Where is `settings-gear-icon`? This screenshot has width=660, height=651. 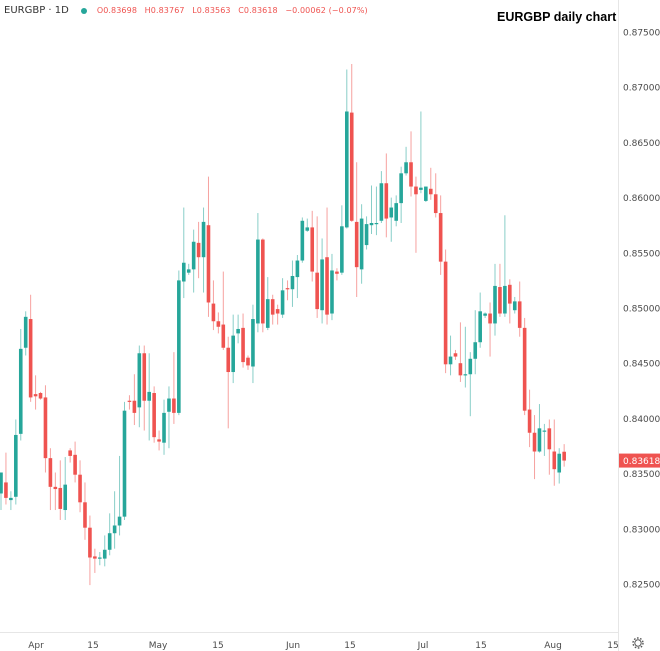
settings-gear-icon is located at coordinates (638, 643).